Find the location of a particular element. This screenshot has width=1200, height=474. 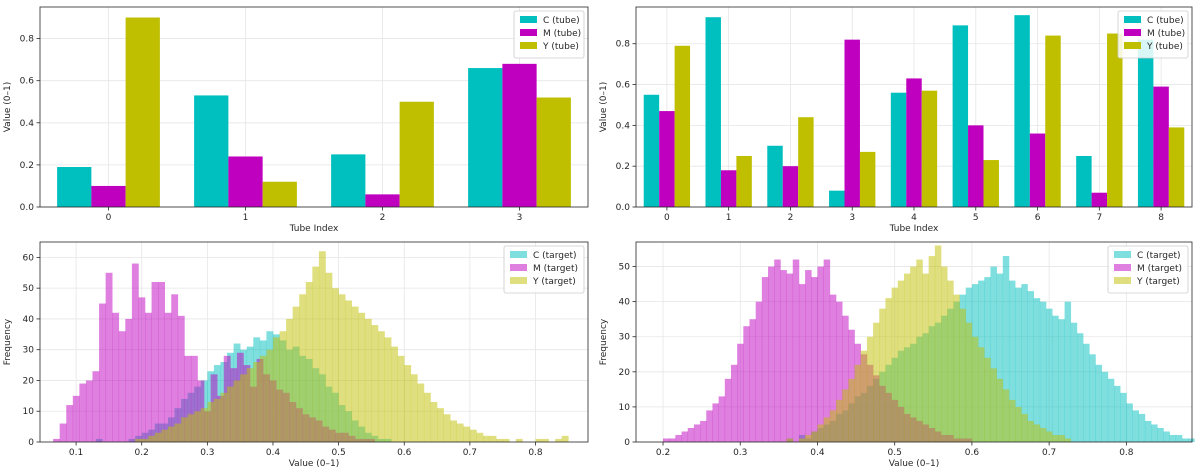

histogram-2-xtick-label: 0.6 is located at coordinates (972, 453).